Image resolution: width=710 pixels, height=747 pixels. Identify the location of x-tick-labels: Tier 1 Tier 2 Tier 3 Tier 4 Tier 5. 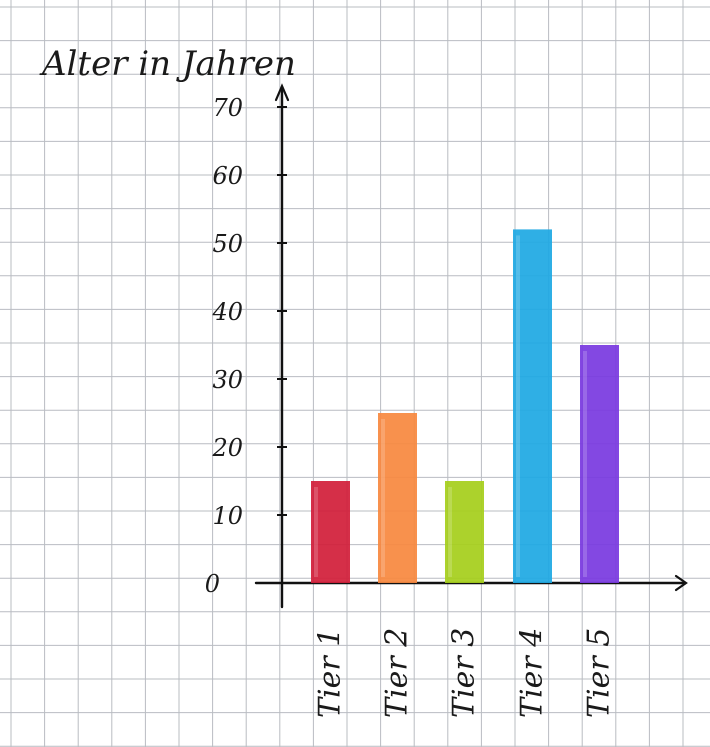
(465, 673).